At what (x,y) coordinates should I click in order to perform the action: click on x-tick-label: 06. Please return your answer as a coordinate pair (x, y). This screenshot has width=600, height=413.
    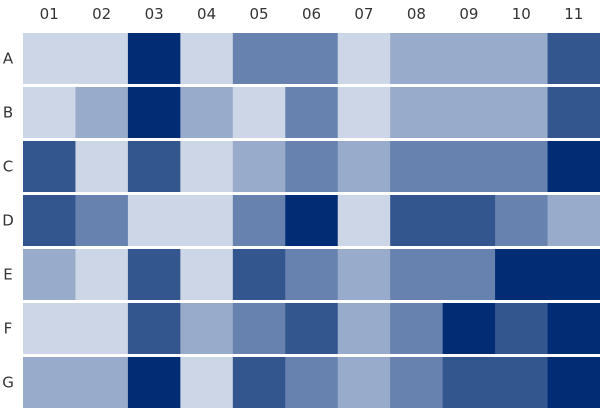
    Looking at the image, I should click on (311, 14).